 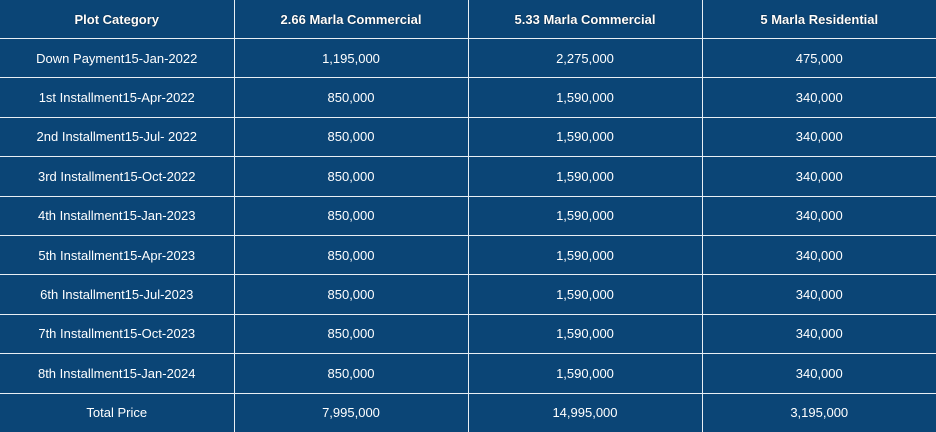 I want to click on plot-category-cell: 3rd Installment15-Oct-2022, so click(x=117, y=176).